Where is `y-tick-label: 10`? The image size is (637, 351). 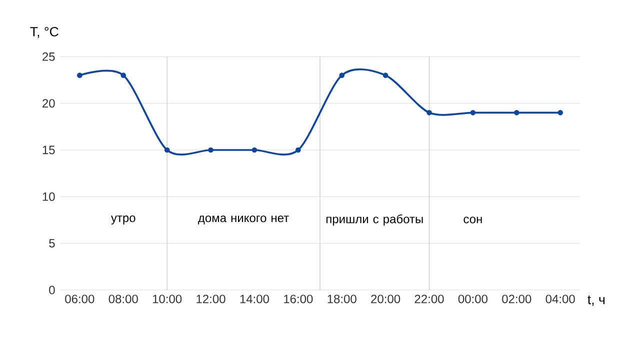 y-tick-label: 10 is located at coordinates (48, 196).